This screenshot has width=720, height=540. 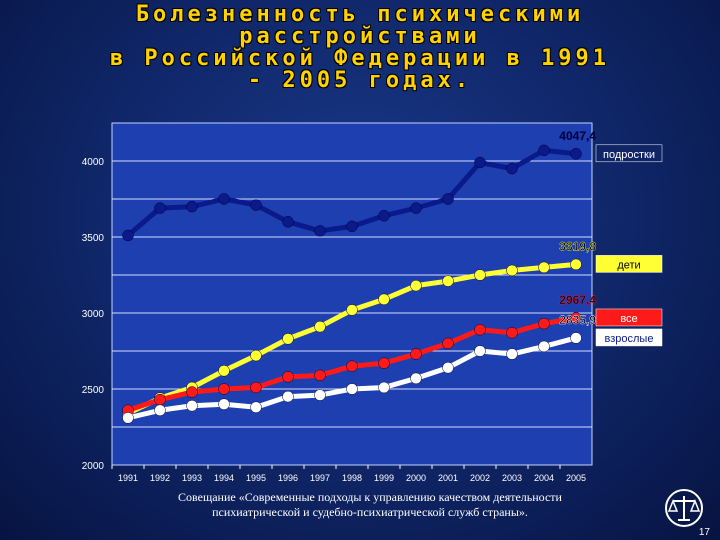 What do you see at coordinates (128, 478) in the screenshot?
I see `x-tick-label: 1991` at bounding box center [128, 478].